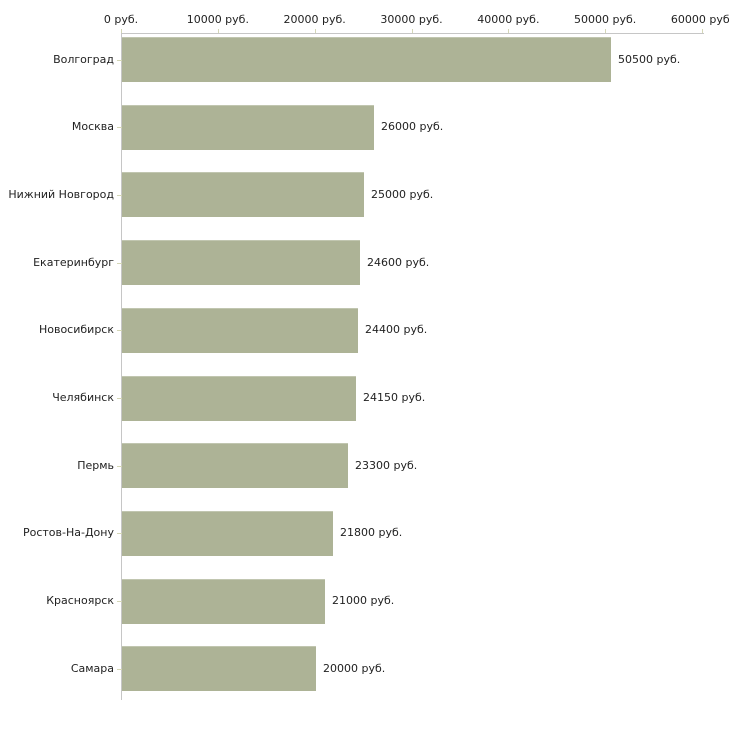  Describe the element at coordinates (386, 465) in the screenshot. I see `value-label: 23300 руб.` at that location.